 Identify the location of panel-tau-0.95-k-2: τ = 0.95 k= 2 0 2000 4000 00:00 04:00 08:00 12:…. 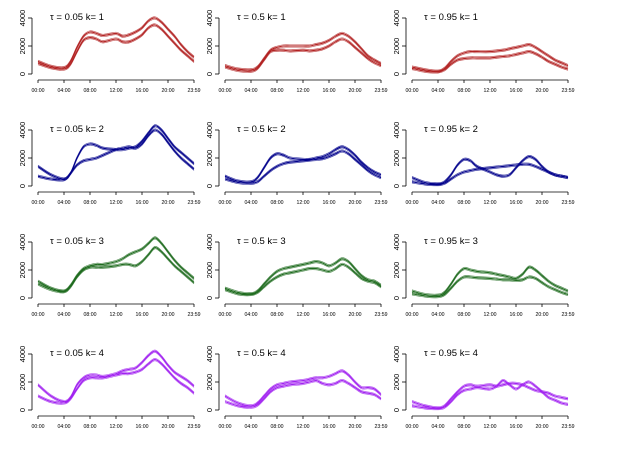
(483, 164).